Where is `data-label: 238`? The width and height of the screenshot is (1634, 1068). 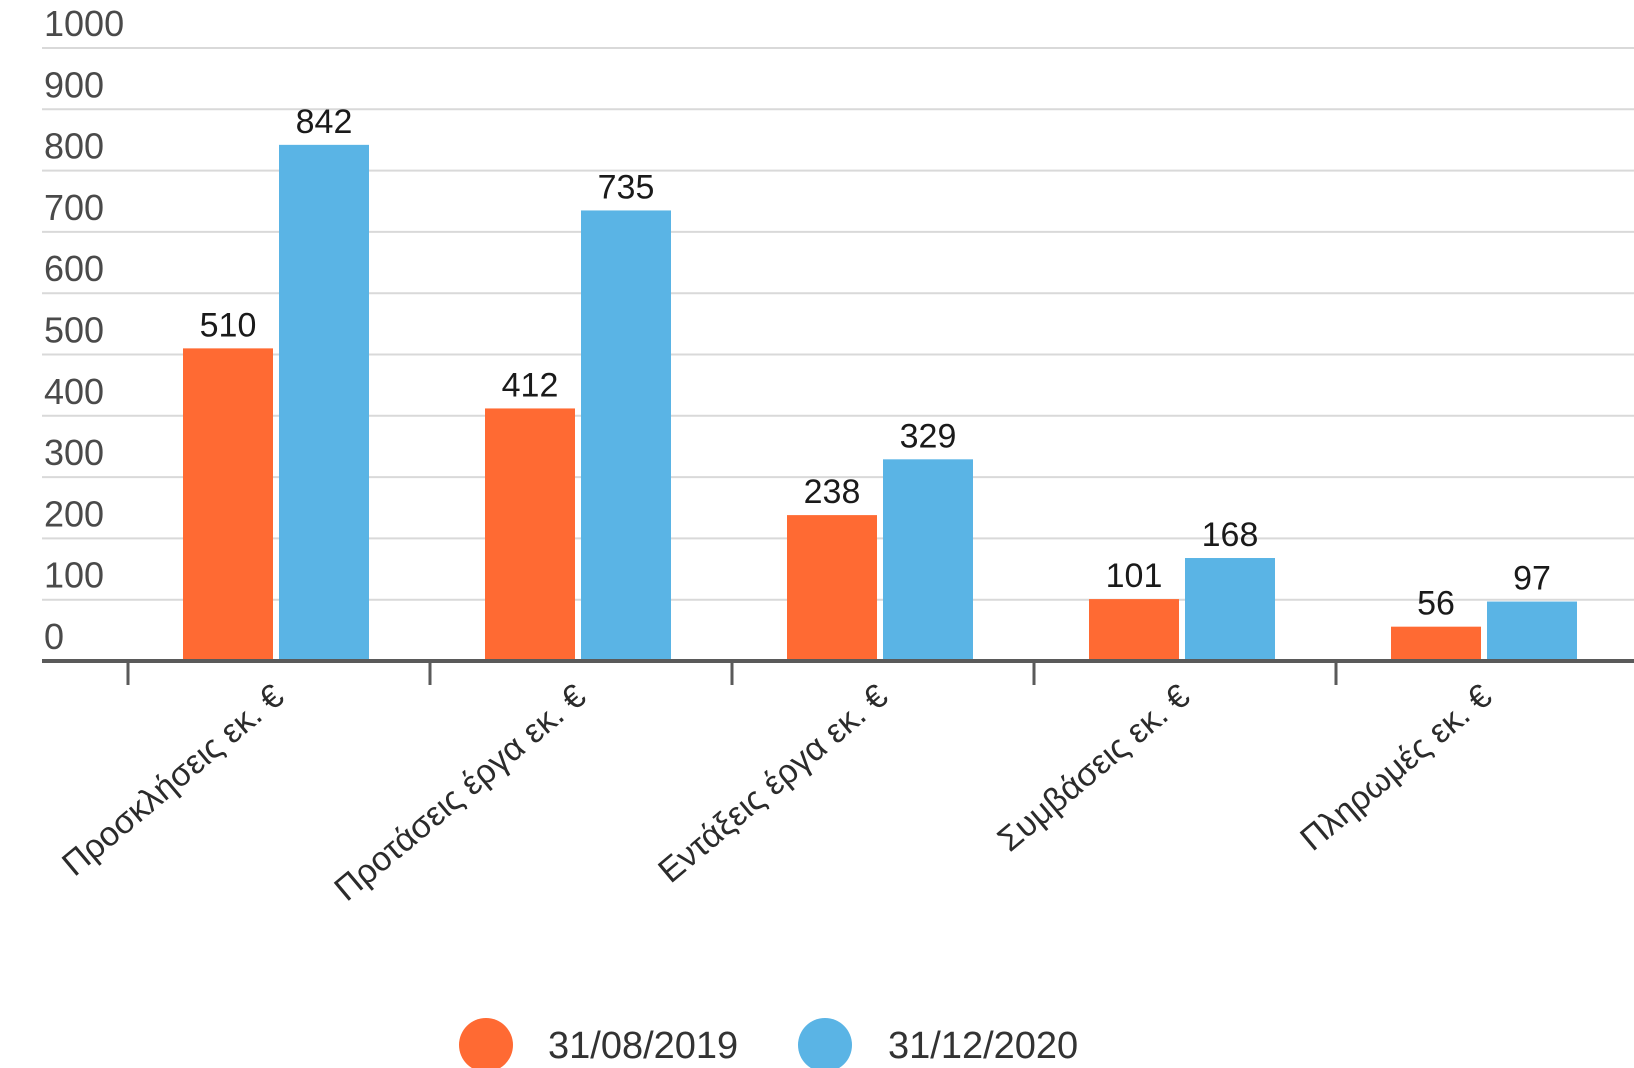
data-label: 238 is located at coordinates (832, 492).